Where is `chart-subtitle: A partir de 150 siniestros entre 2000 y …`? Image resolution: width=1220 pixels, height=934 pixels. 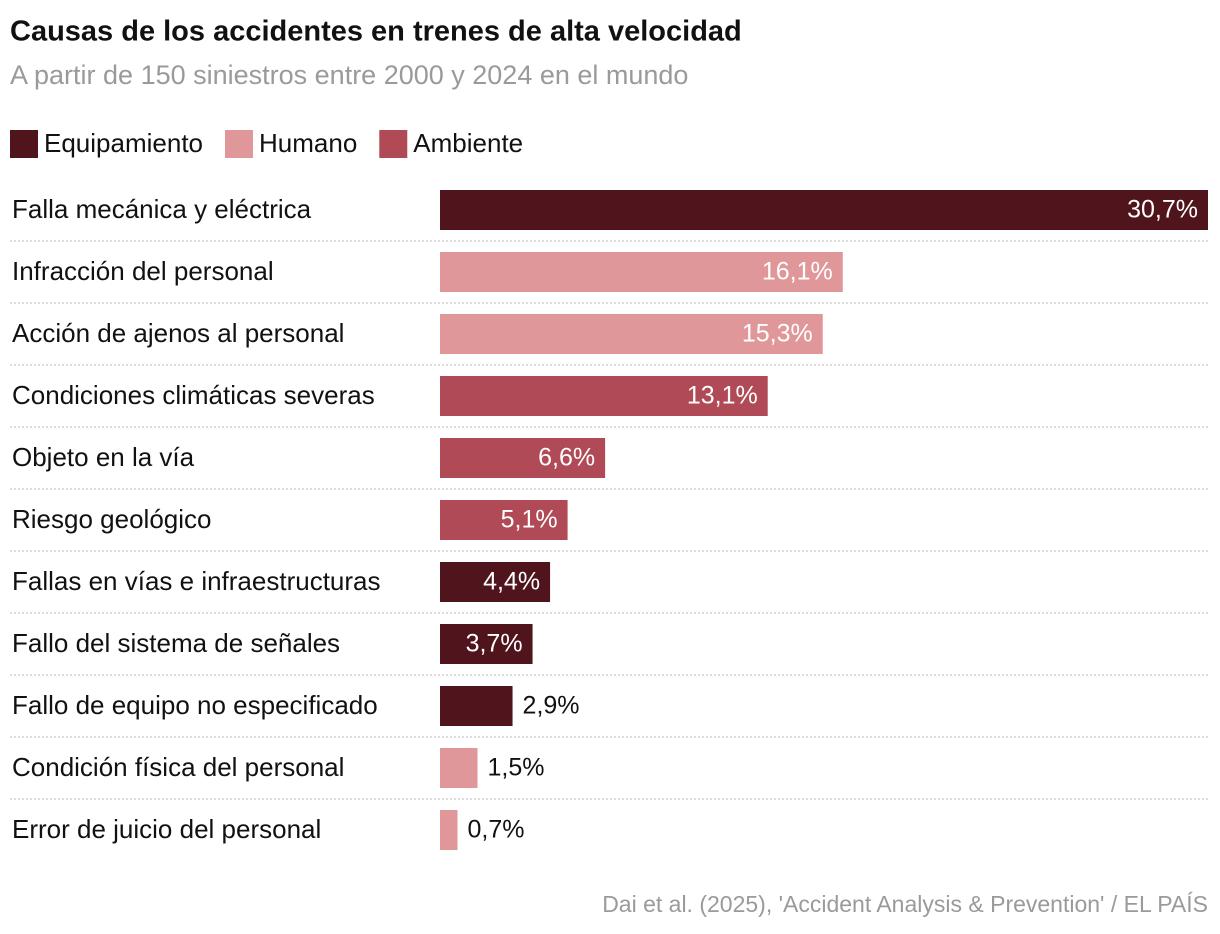
chart-subtitle: A partir de 150 siniestros entre 2000 y … is located at coordinates (349, 75).